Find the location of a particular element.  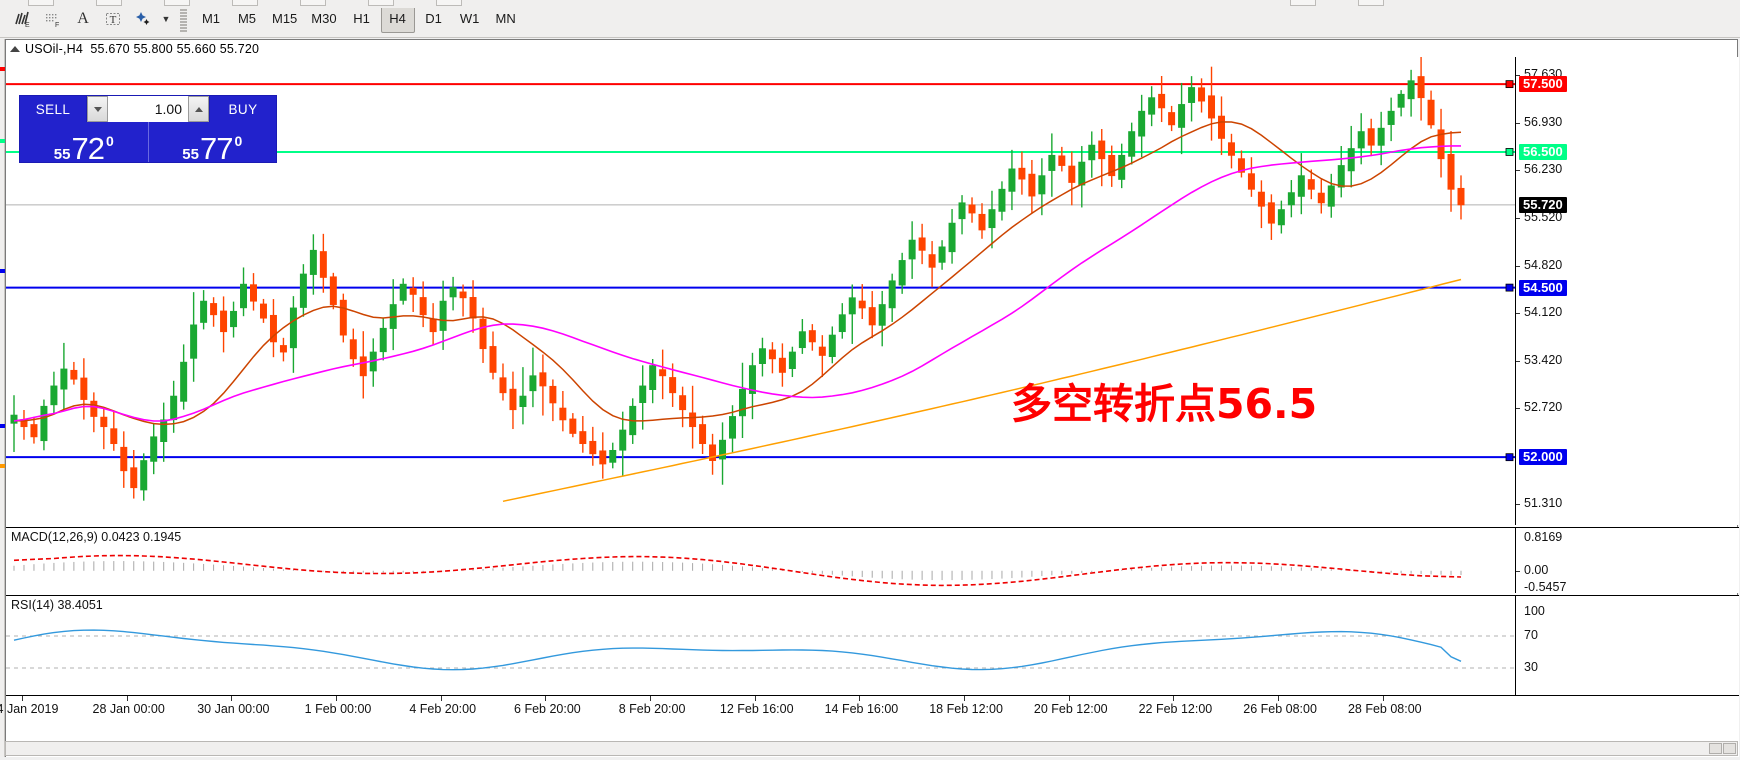

chart-title: USOil-,H4 55.670 55.800 55.660 55.720 is located at coordinates (142, 48).